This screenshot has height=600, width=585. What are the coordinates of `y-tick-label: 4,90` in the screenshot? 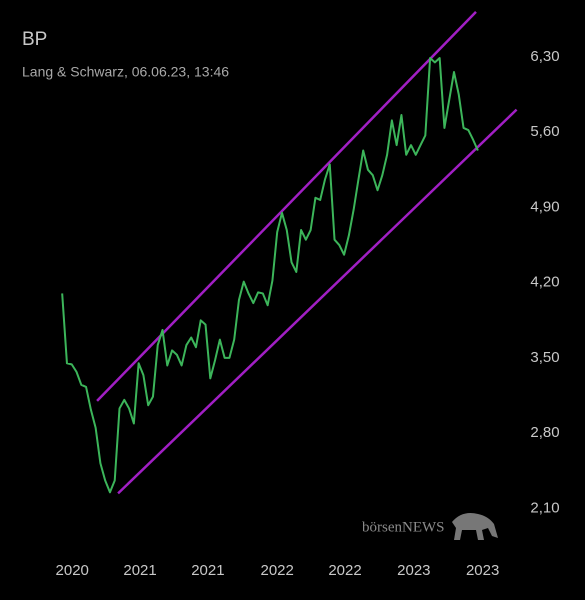 It's located at (544, 206).